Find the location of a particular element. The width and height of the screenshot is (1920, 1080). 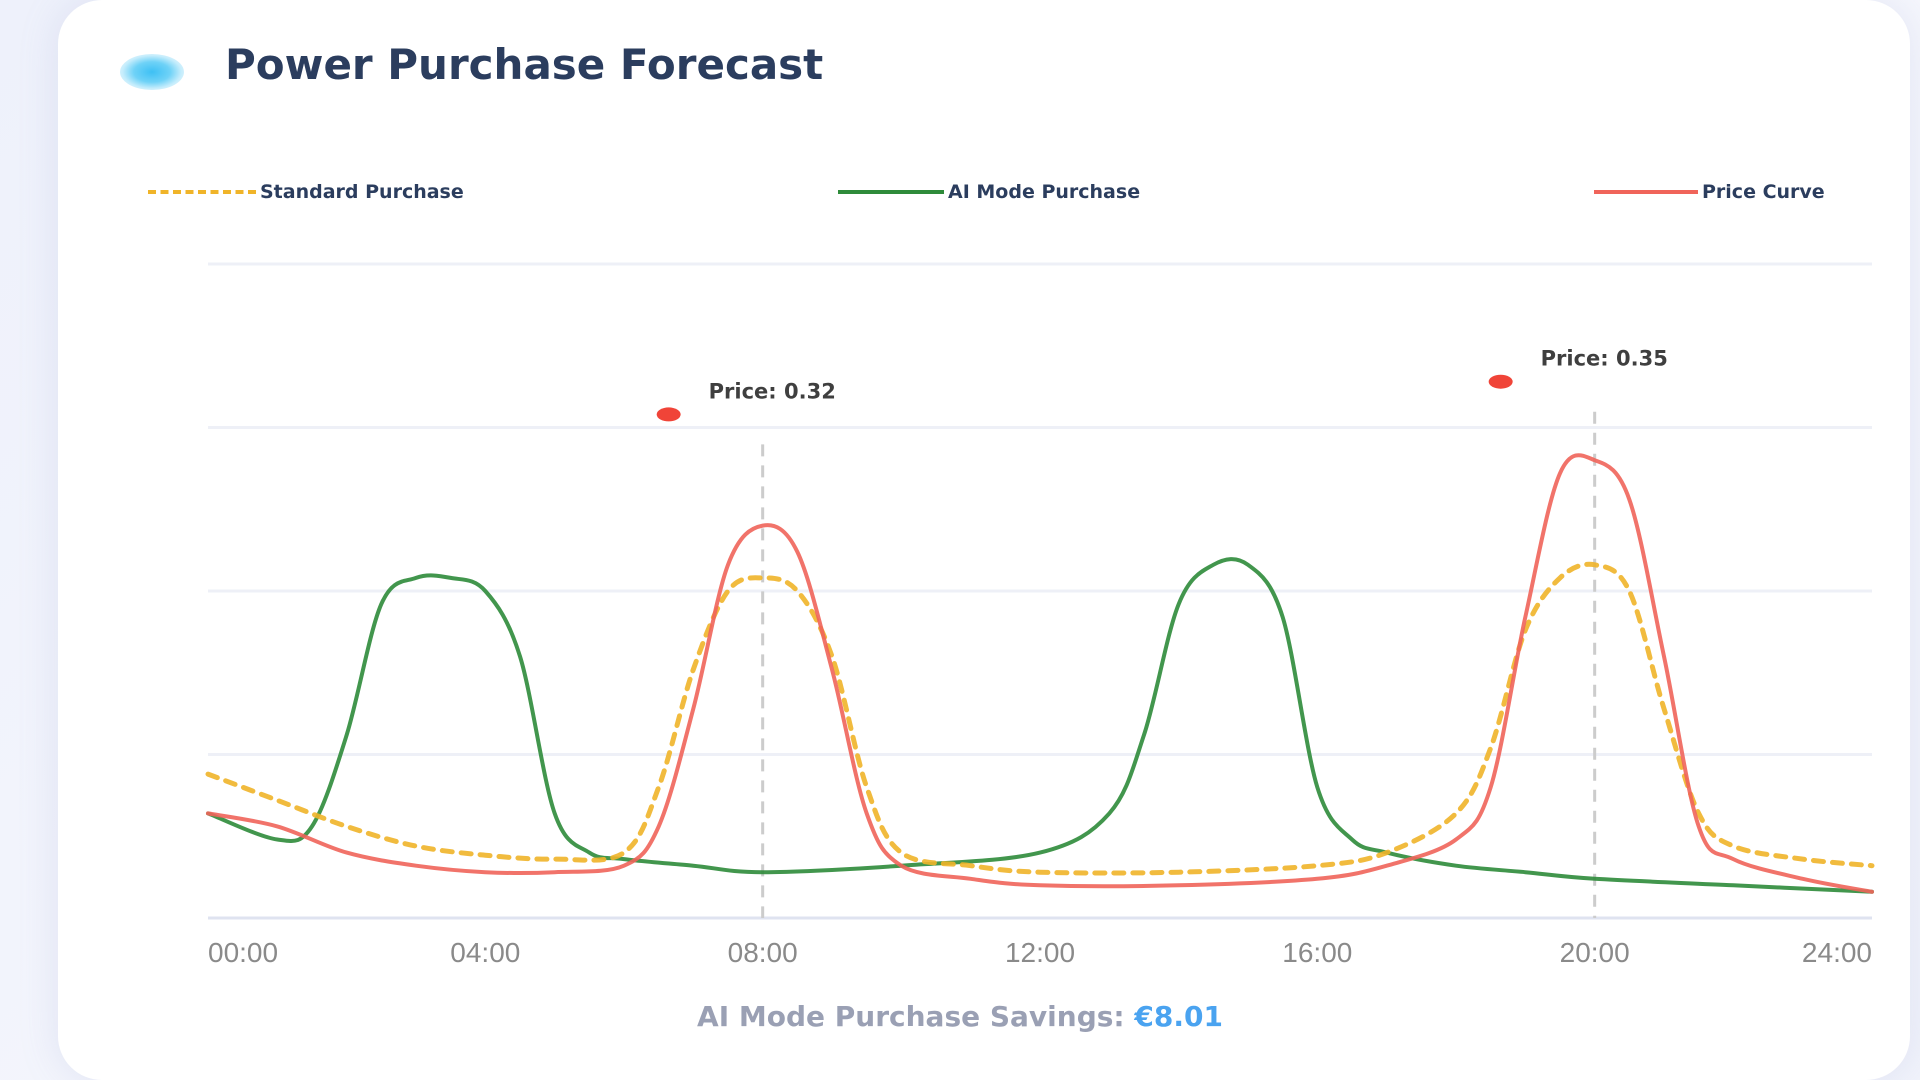

x-tick-label: 04:00 is located at coordinates (485, 952).